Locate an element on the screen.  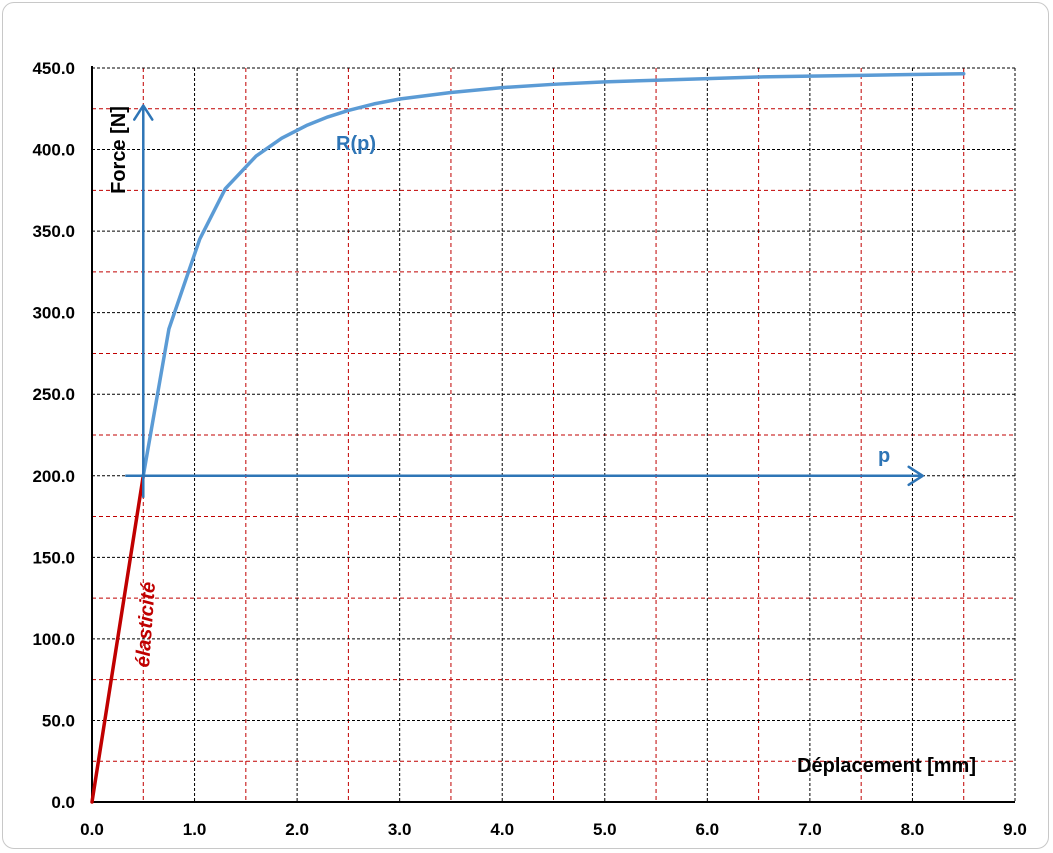
x-tick-label: 3.0 is located at coordinates (400, 829).